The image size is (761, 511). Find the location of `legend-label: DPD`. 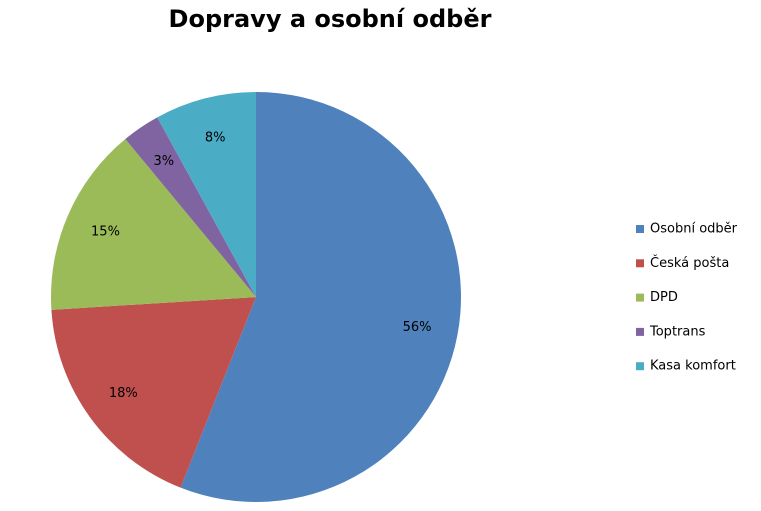

legend-label: DPD is located at coordinates (664, 297).